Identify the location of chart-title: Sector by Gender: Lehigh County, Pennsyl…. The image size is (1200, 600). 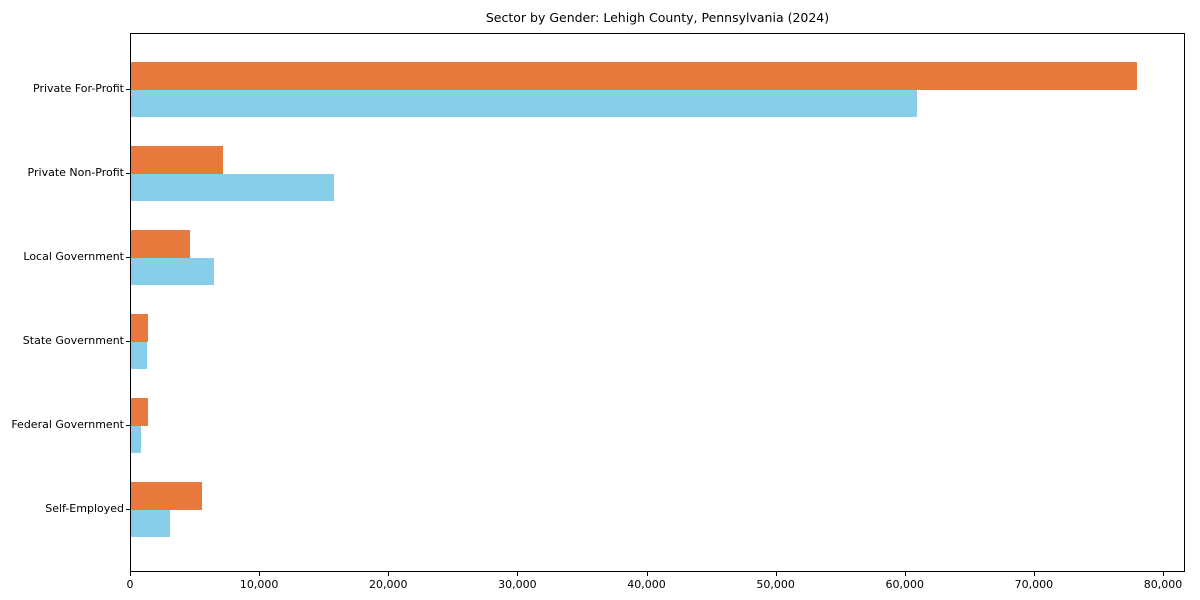
(657, 17).